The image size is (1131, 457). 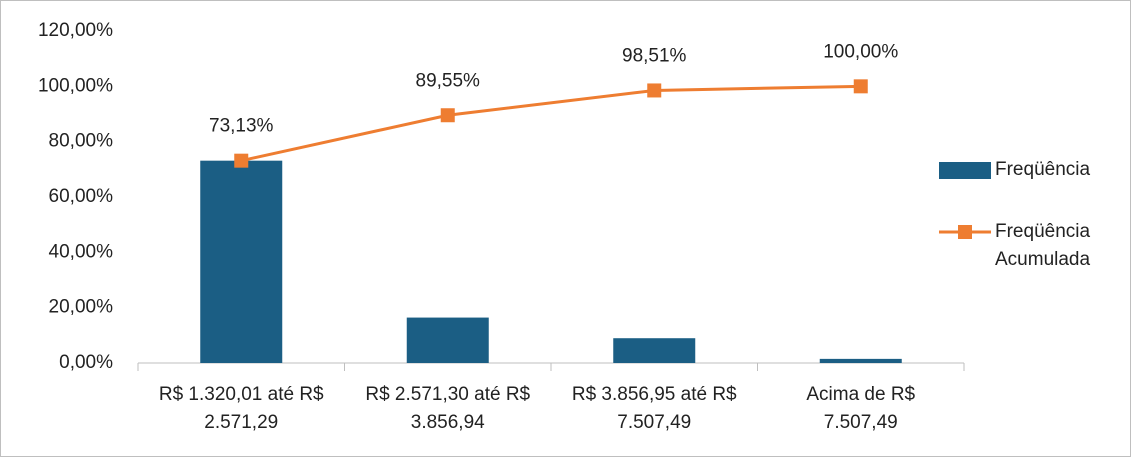 What do you see at coordinates (1043, 169) in the screenshot?
I see `legend-label: Freqüência` at bounding box center [1043, 169].